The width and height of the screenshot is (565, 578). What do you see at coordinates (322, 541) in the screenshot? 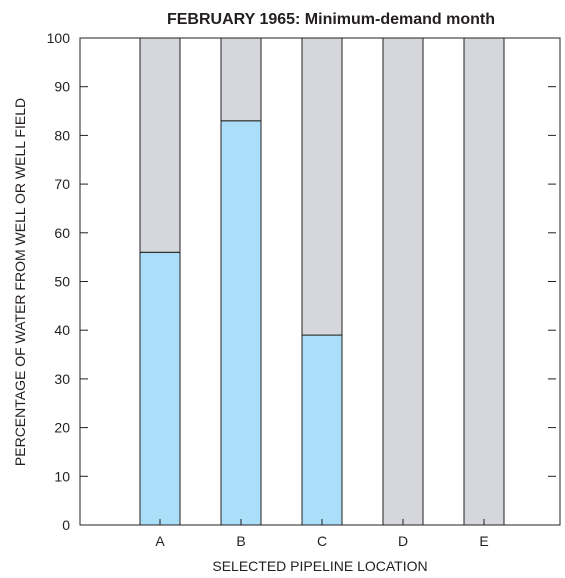
I see `x-tick-label: C` at bounding box center [322, 541].